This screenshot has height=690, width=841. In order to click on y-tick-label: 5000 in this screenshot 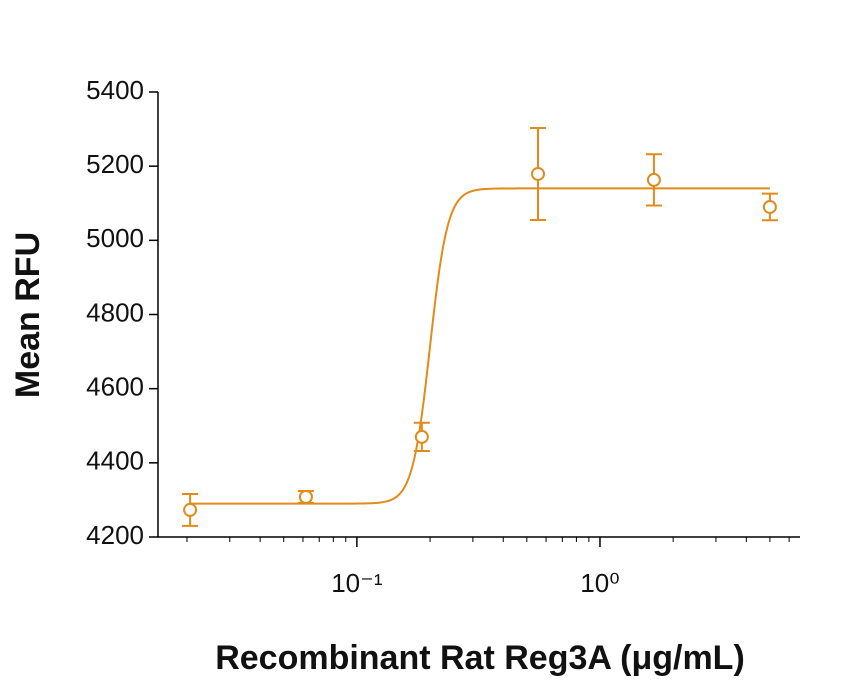, I will do `click(115, 238)`.